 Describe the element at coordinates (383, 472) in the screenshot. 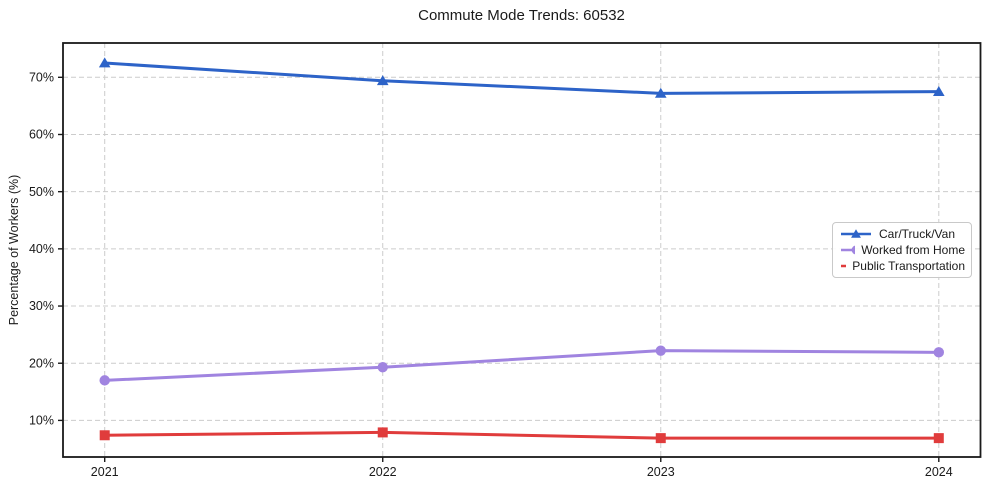

I see `x-tick-label: 2022` at that location.